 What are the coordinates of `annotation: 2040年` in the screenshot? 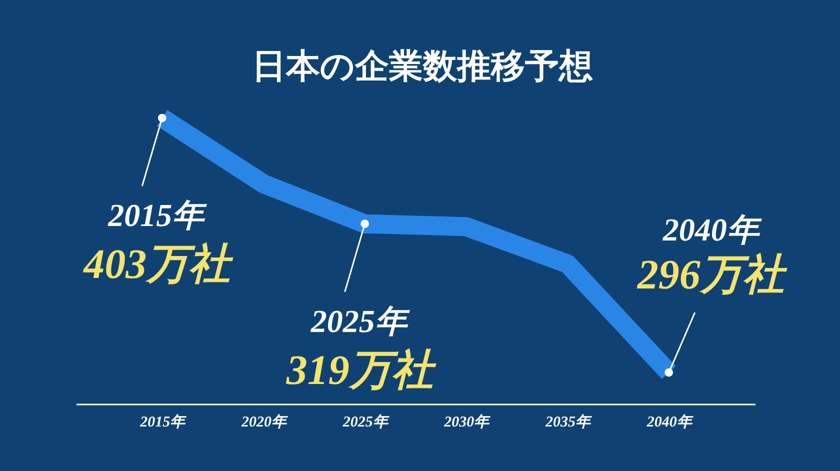 It's located at (712, 230).